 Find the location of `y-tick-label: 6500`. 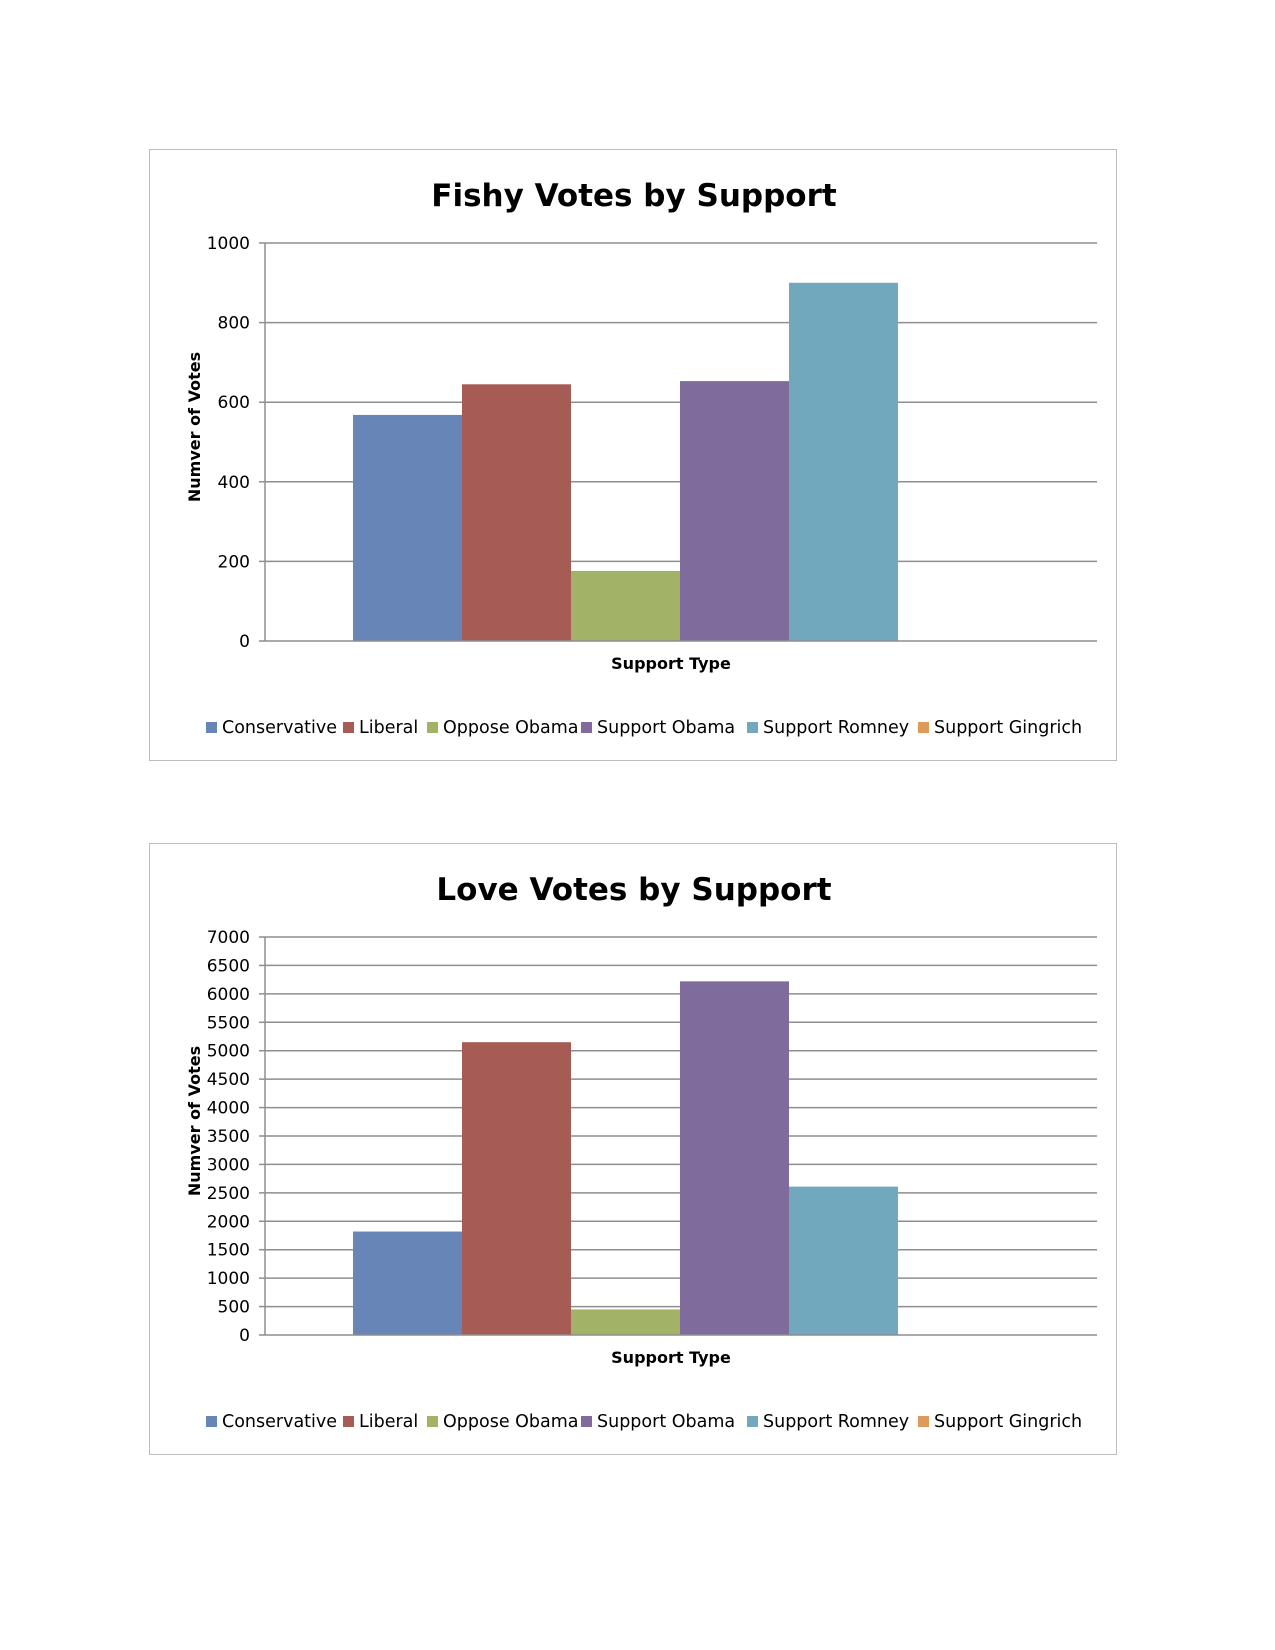

y-tick-label: 6500 is located at coordinates (228, 966).